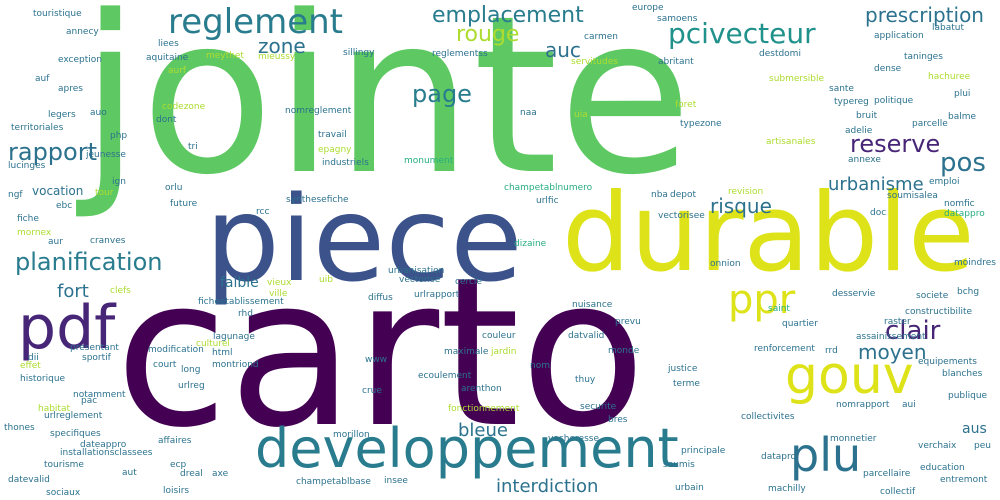 The width and height of the screenshot is (1000, 500). What do you see at coordinates (99, 395) in the screenshot?
I see `word-notamment: notamment` at bounding box center [99, 395].